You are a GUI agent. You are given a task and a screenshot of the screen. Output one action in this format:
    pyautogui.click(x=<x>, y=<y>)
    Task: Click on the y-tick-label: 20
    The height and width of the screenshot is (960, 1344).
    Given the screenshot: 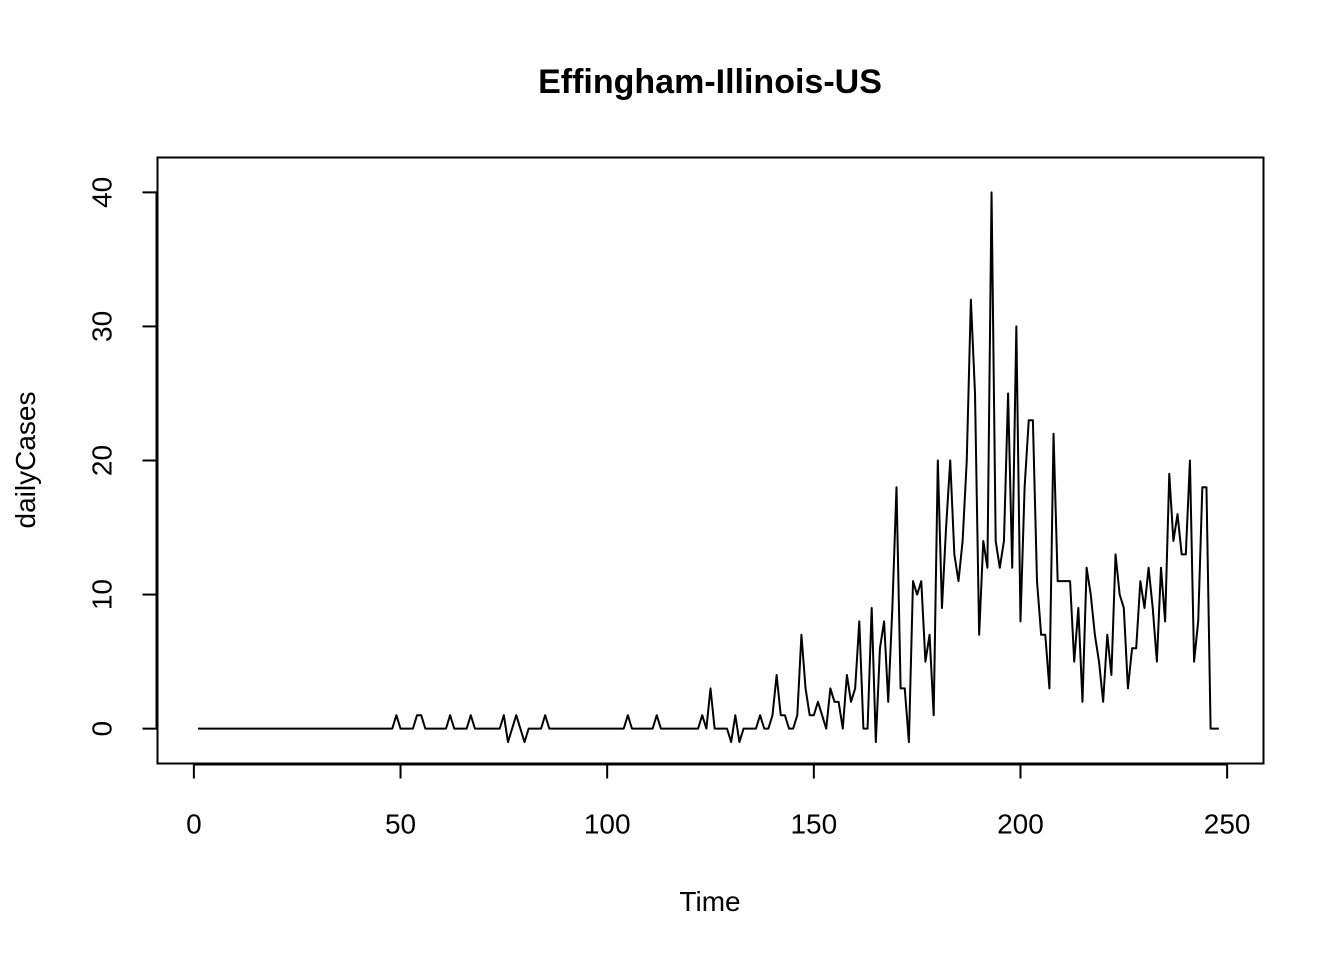 What is the action you would take?
    pyautogui.click(x=102, y=460)
    